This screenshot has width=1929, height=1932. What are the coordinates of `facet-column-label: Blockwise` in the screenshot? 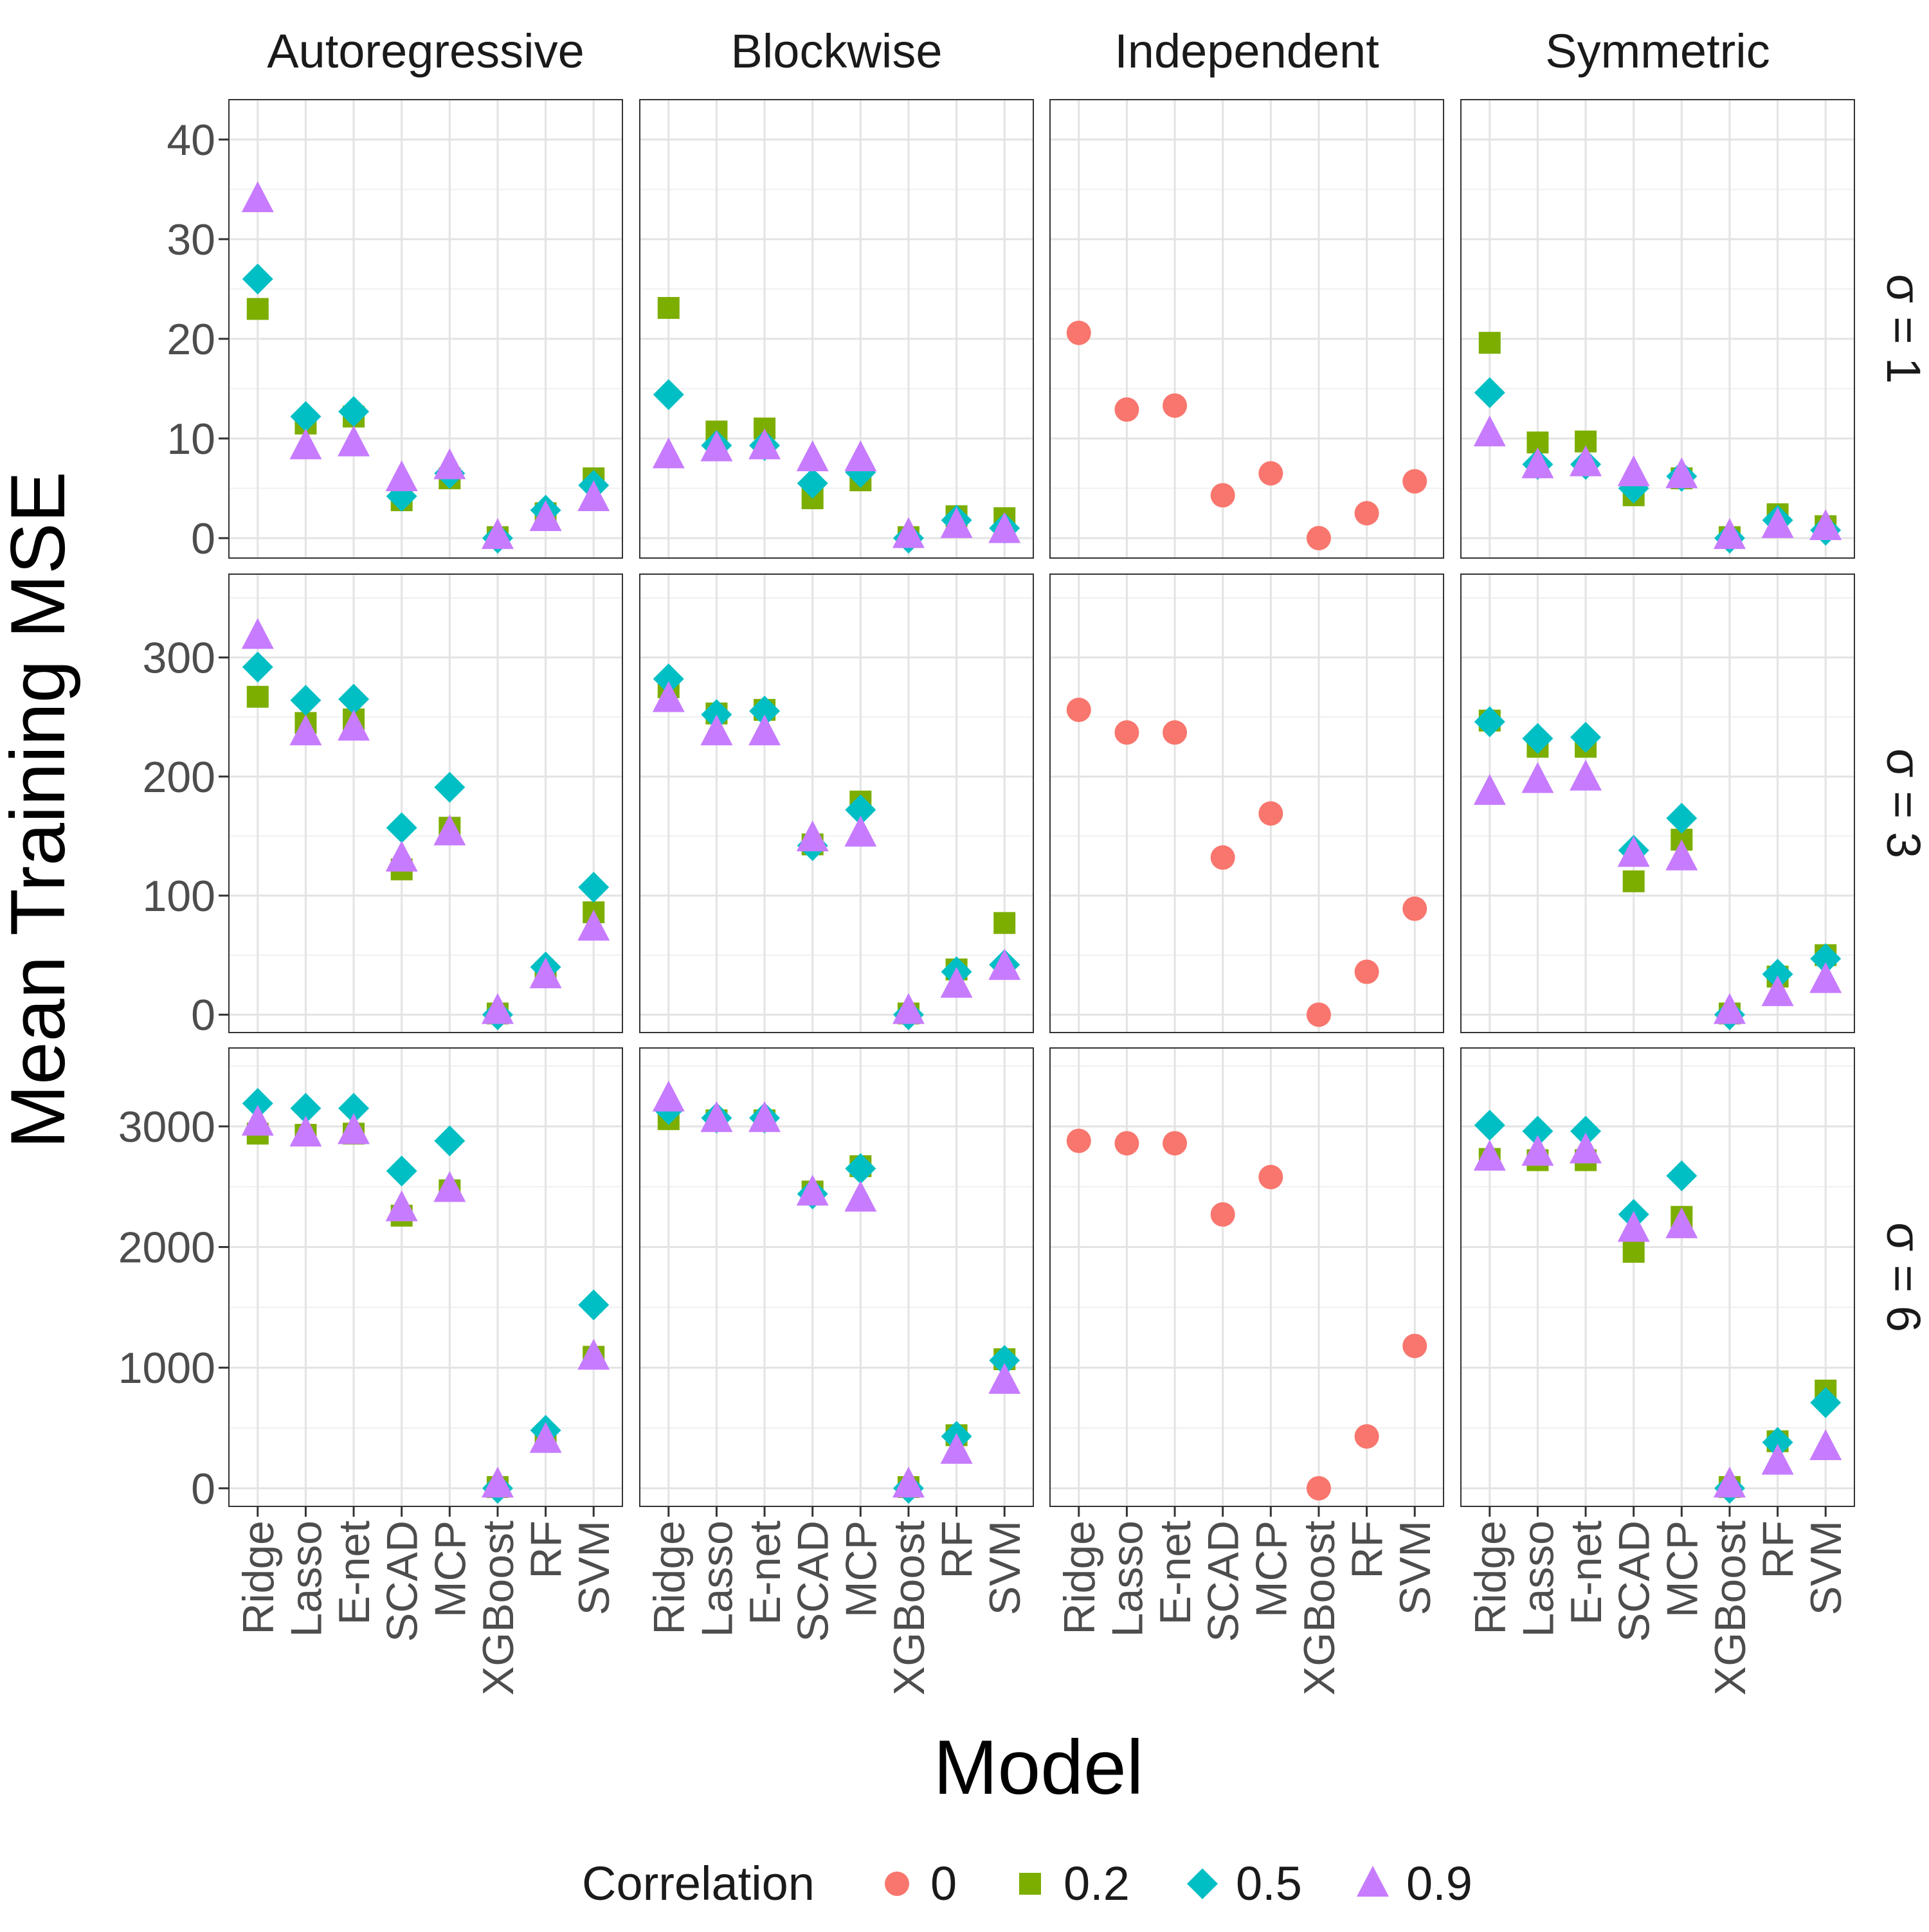 It's located at (837, 51).